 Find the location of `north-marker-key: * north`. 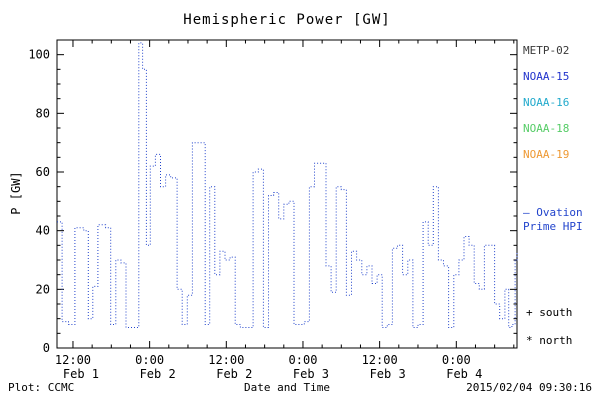

north-marker-key: * north is located at coordinates (549, 340).